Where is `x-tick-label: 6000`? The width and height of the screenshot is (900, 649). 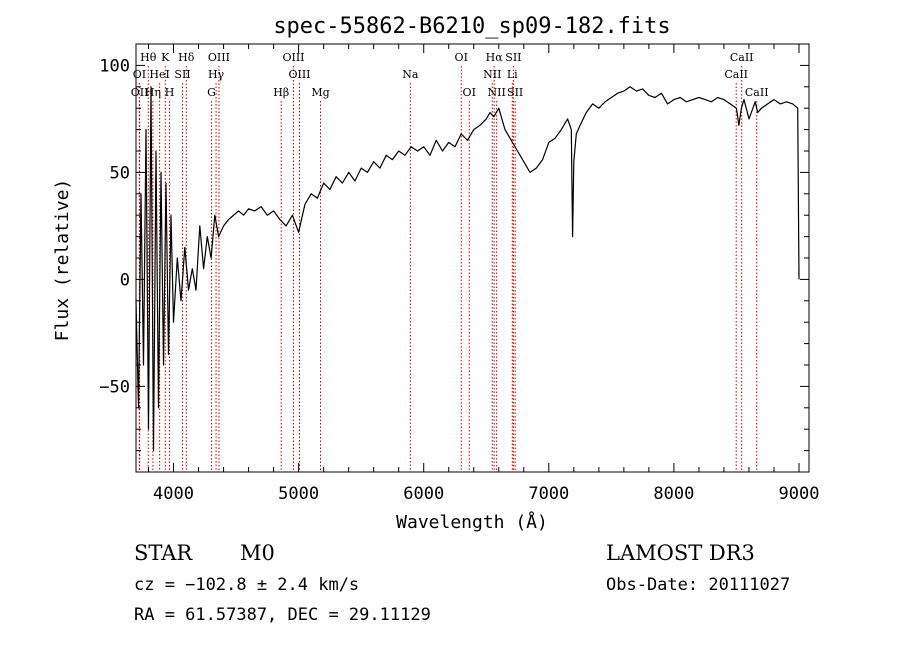
x-tick-label: 6000 is located at coordinates (423, 494).